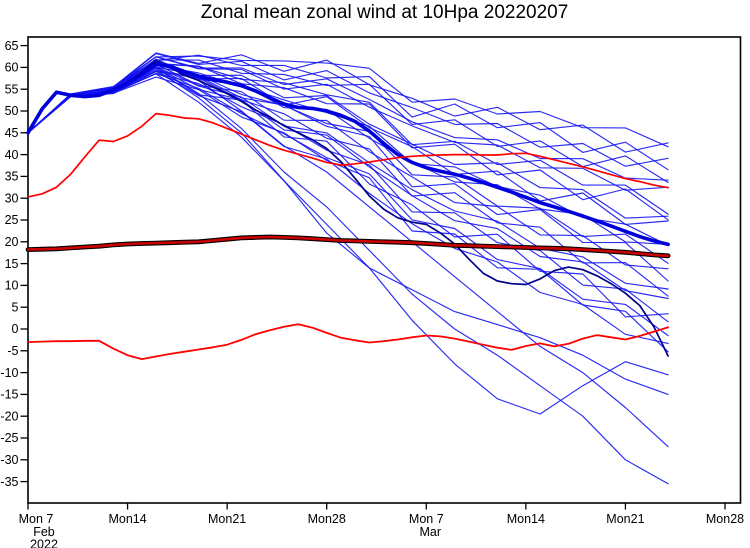 The image size is (750, 548). I want to click on chart-title: Zonal mean zonal wind at 10Hpa 20220207, so click(384, 12).